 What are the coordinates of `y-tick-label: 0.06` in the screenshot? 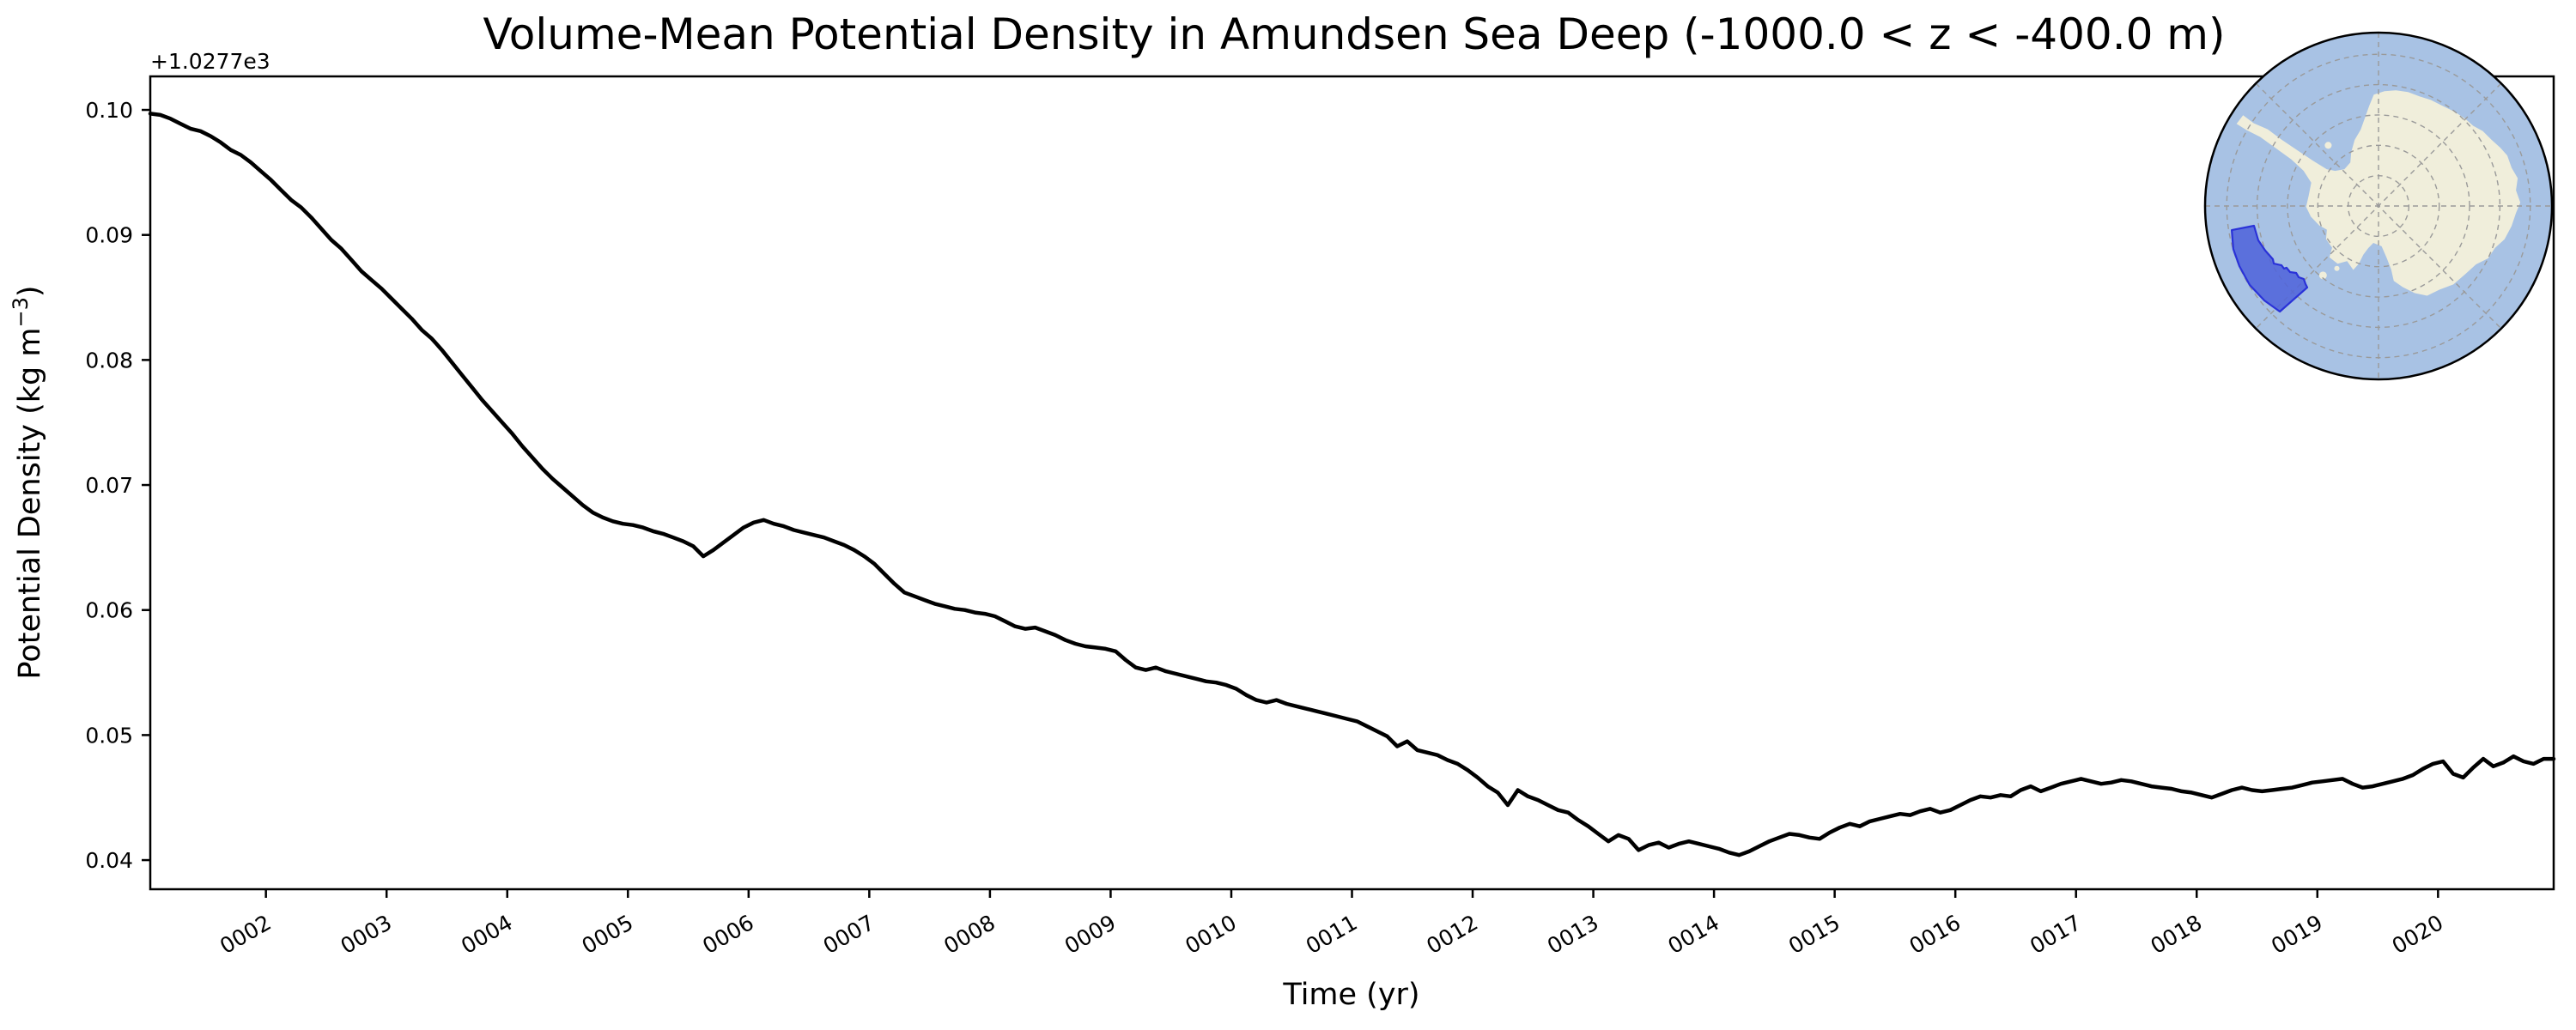 It's located at (109, 610).